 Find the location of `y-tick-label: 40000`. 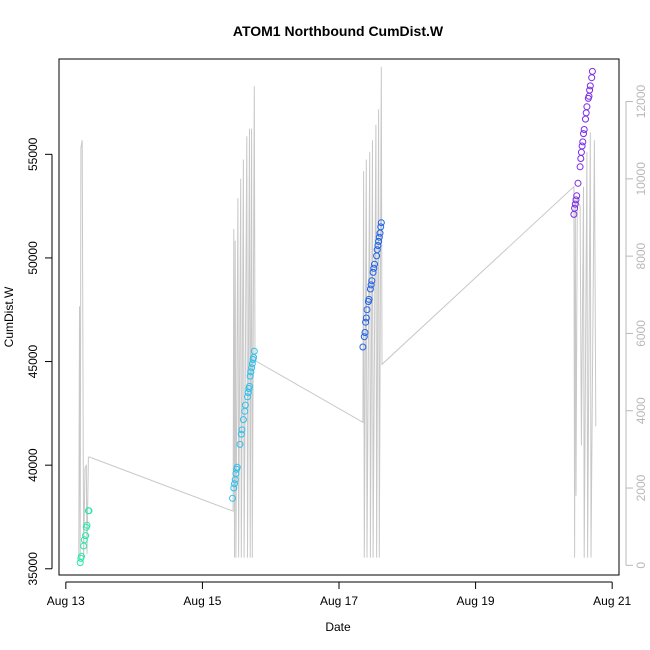

y-tick-label: 40000 is located at coordinates (33, 465).